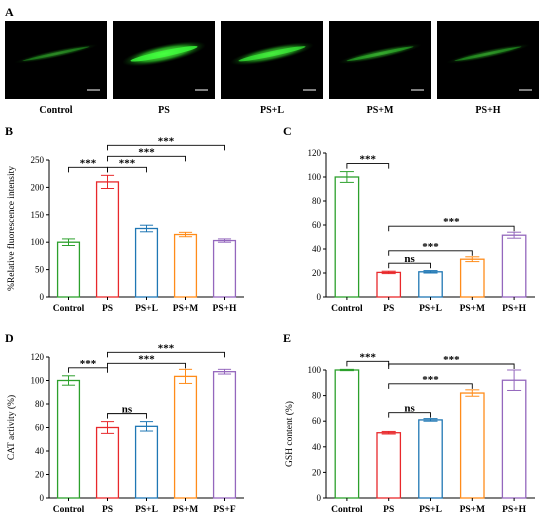 This screenshot has height=522, width=550. What do you see at coordinates (38, 160) in the screenshot?
I see `y-tick-label: 250` at bounding box center [38, 160].